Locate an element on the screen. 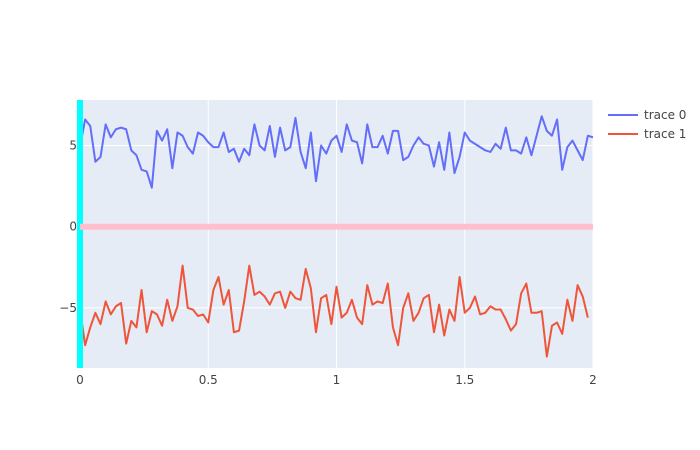 The width and height of the screenshot is (700, 450). legend-item-1: trace 1 is located at coordinates (647, 134).